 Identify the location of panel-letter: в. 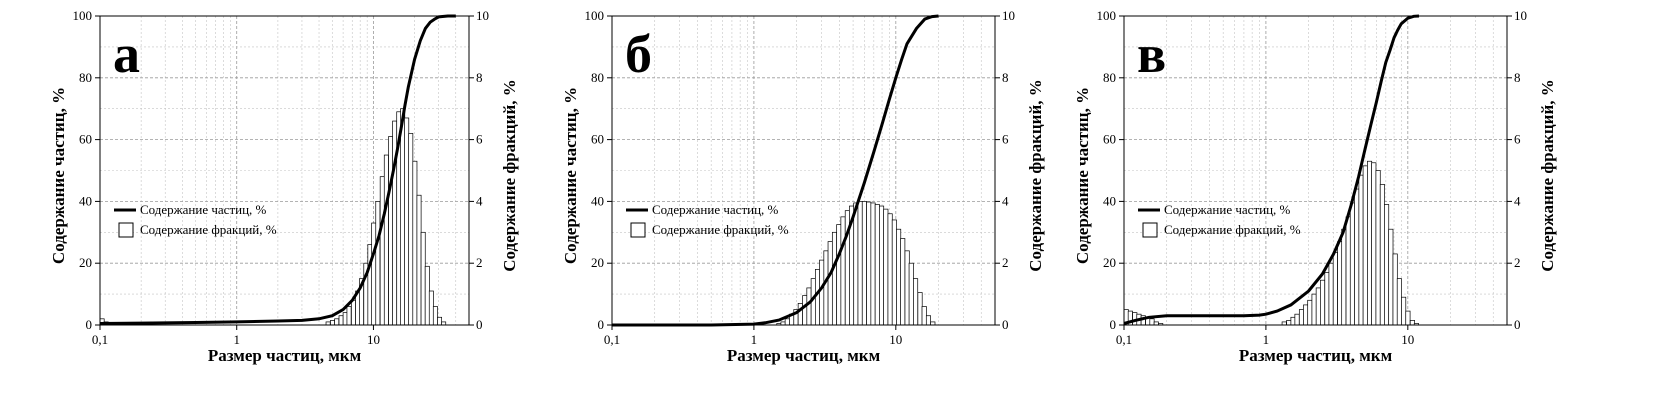
(1151, 54).